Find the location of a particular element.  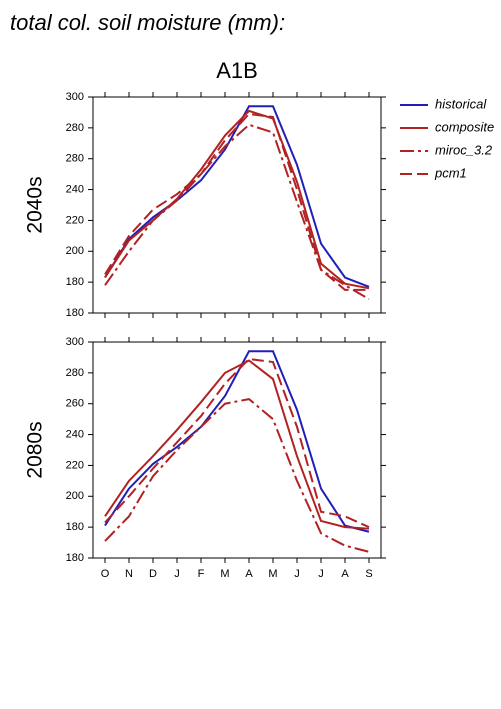

legend-label: pcm1 is located at coordinates (450, 172).